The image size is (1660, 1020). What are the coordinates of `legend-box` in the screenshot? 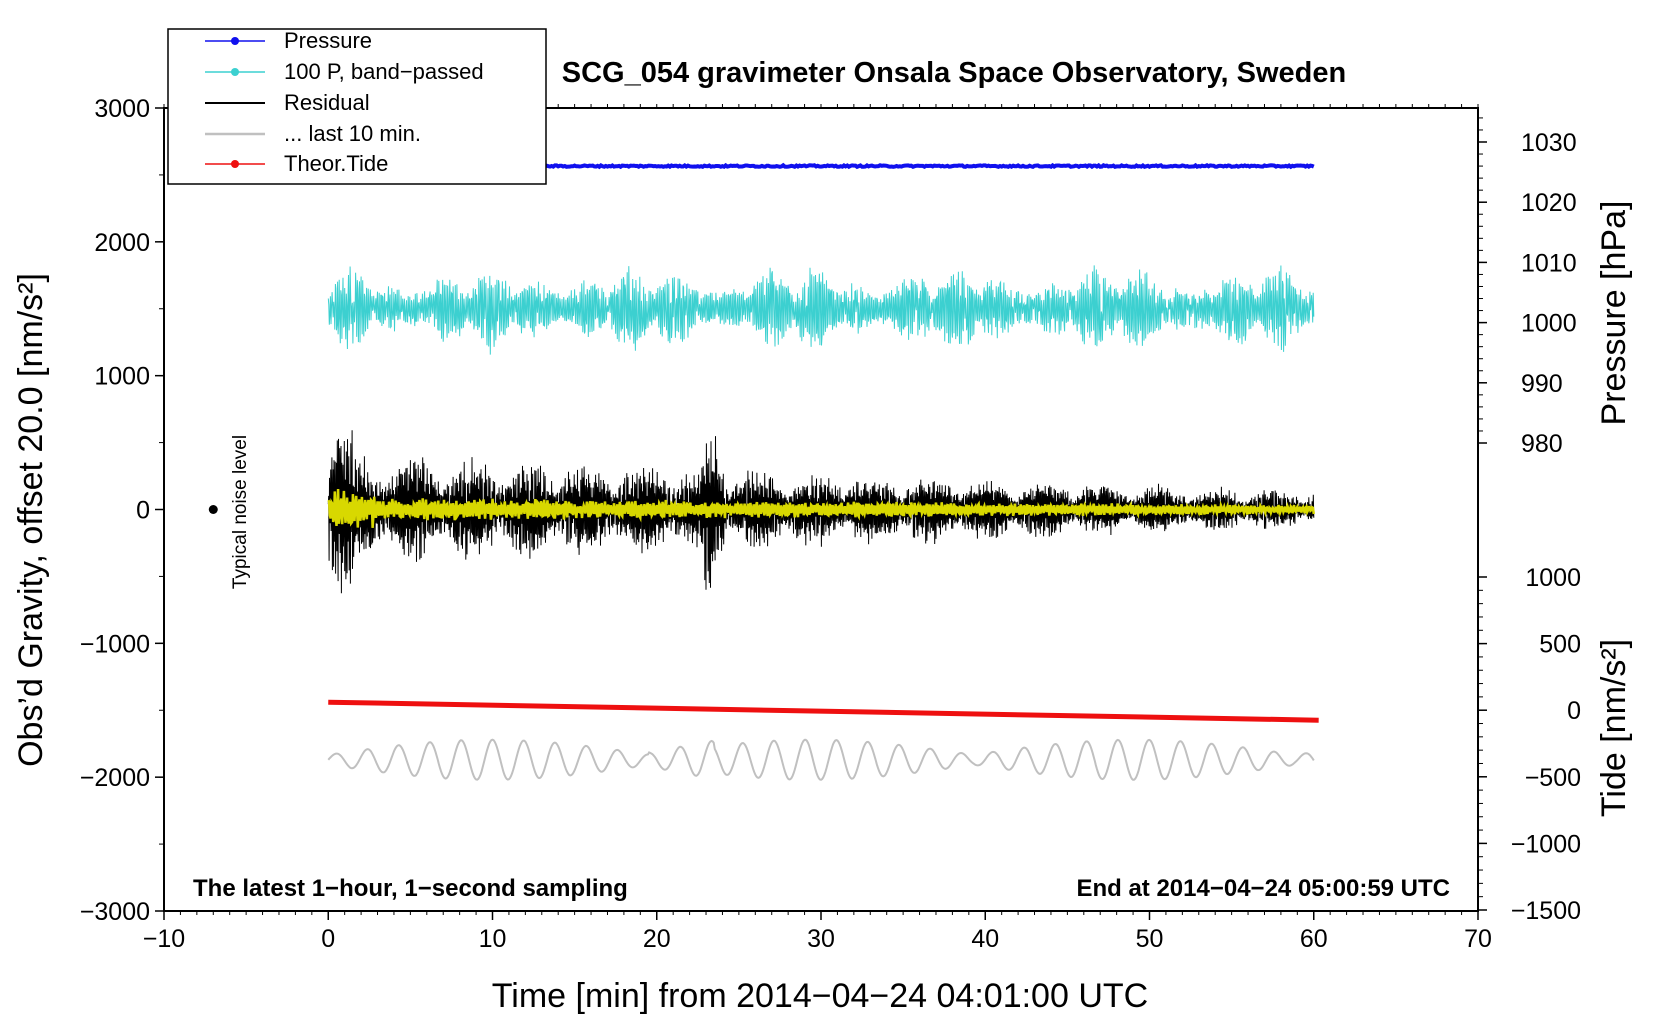 It's located at (357, 106).